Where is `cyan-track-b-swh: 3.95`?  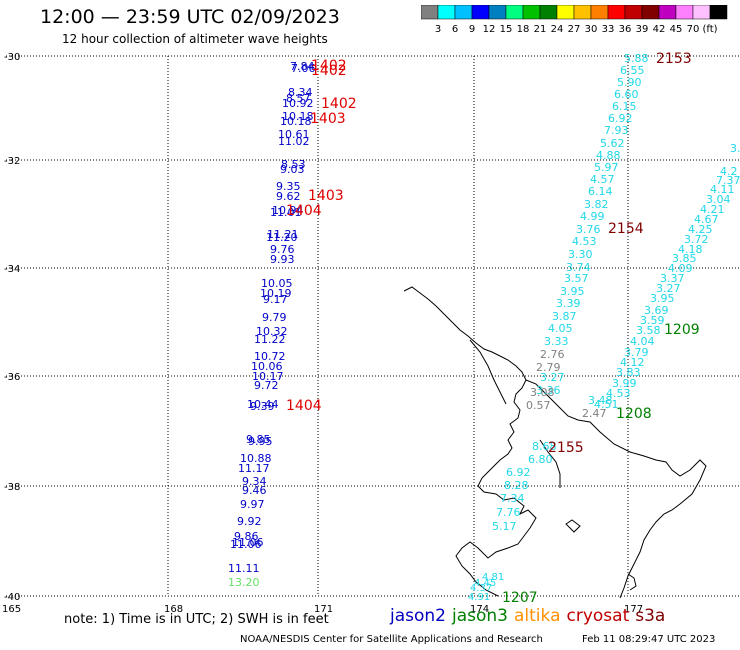 cyan-track-b-swh: 3.95 is located at coordinates (662, 298).